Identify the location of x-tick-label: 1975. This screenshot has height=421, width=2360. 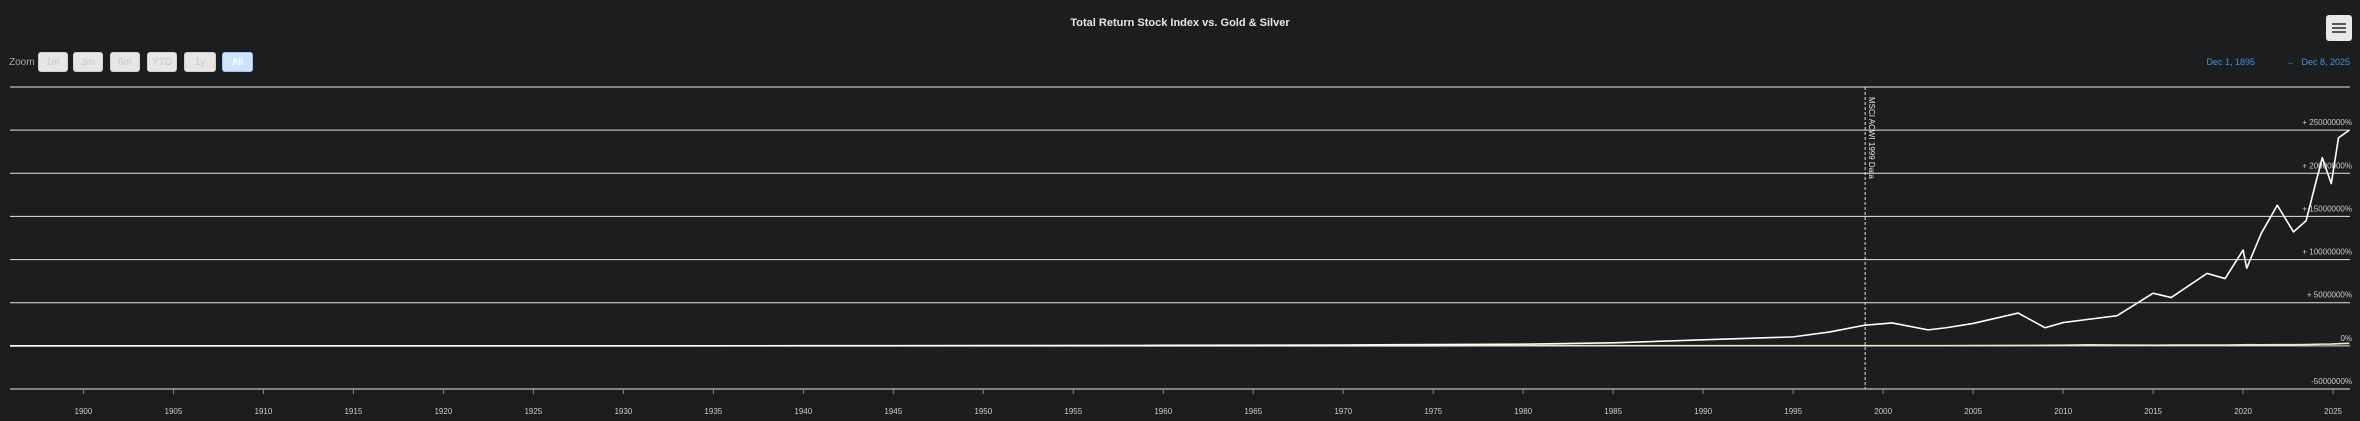
(1433, 411).